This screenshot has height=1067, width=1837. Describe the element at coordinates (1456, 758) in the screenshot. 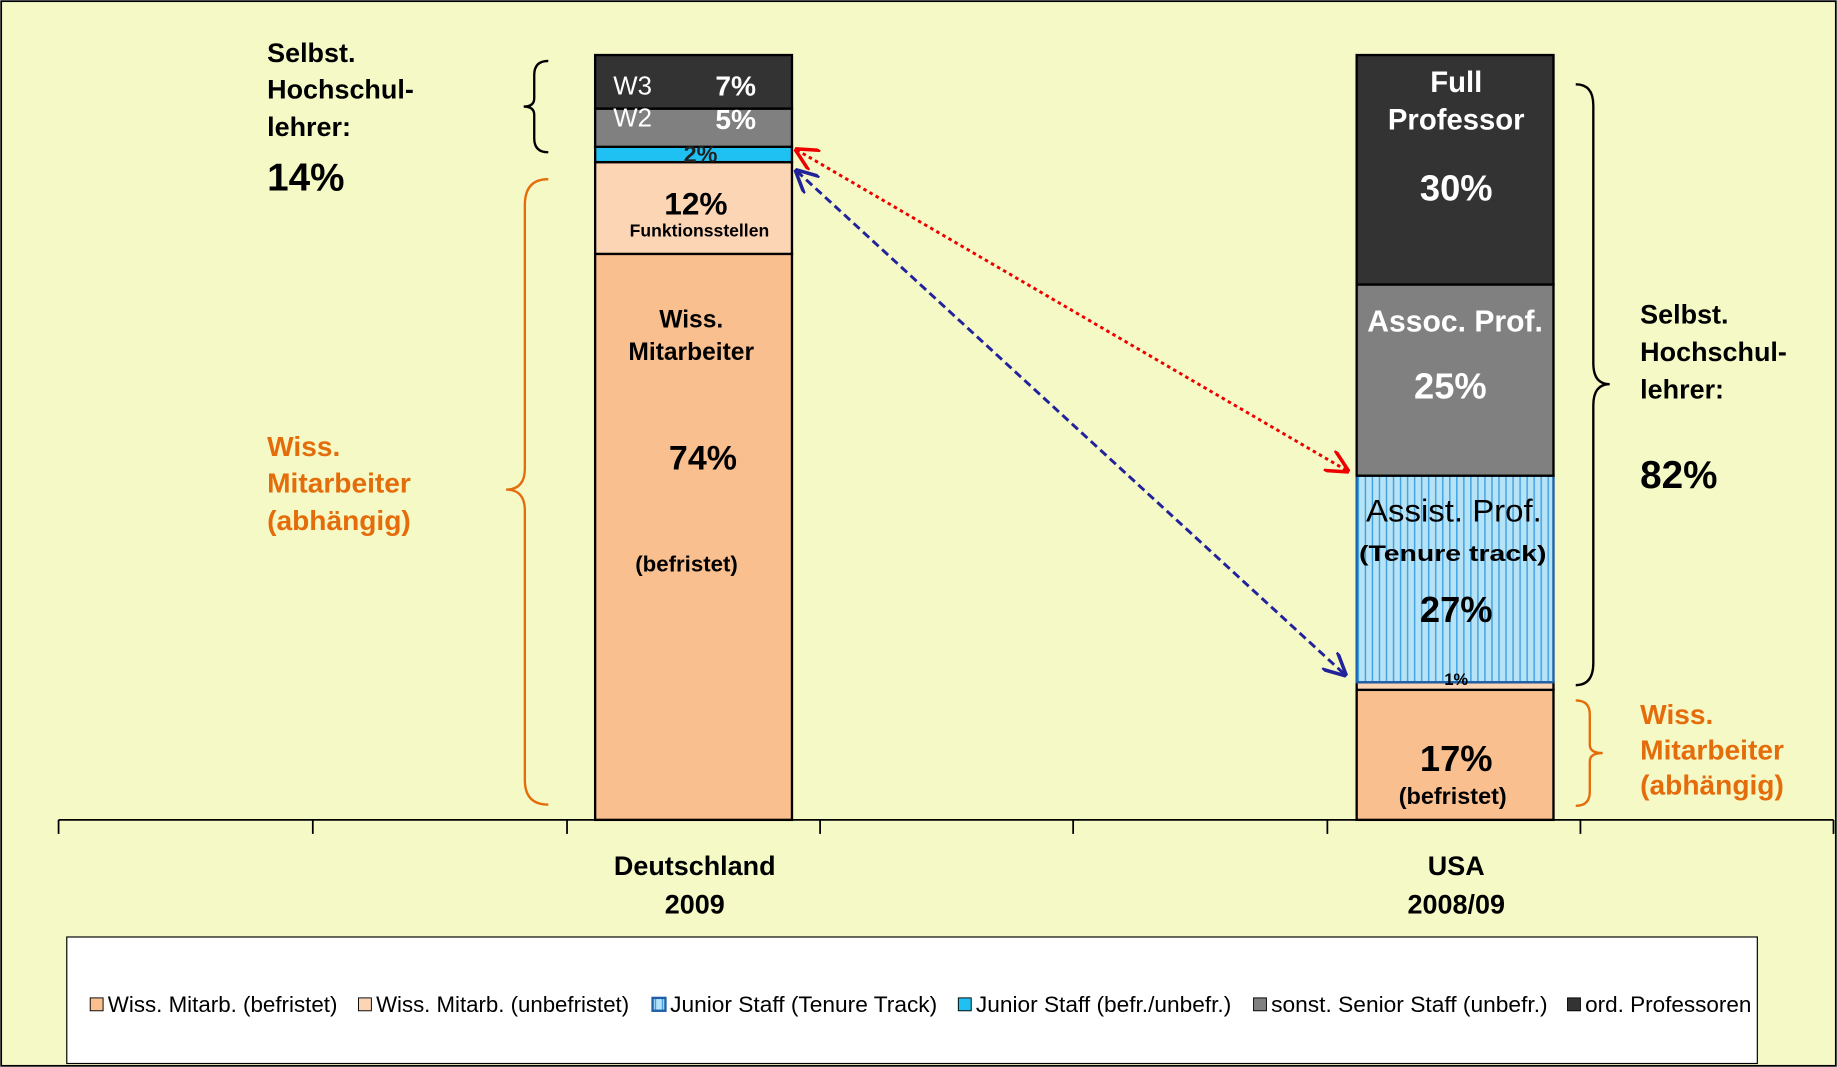

I see `value-label: 17%` at that location.